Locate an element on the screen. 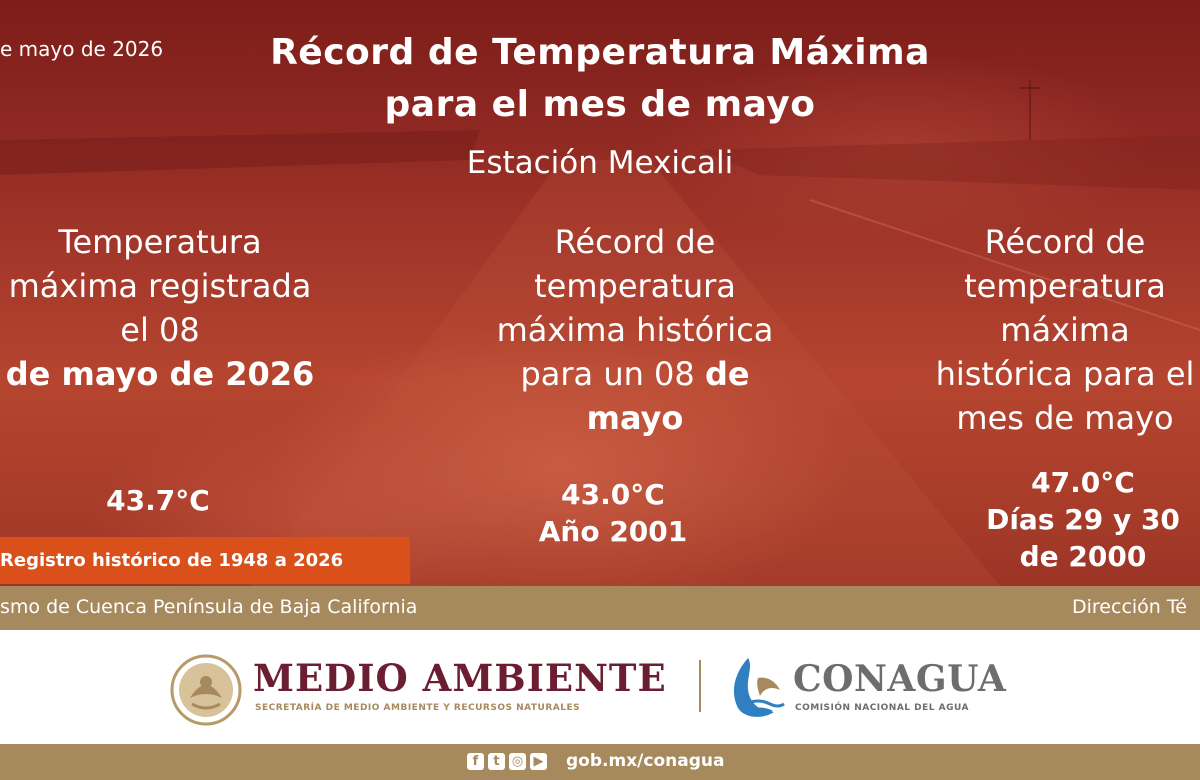  temperature-value: 43.0°C is located at coordinates (613, 494).